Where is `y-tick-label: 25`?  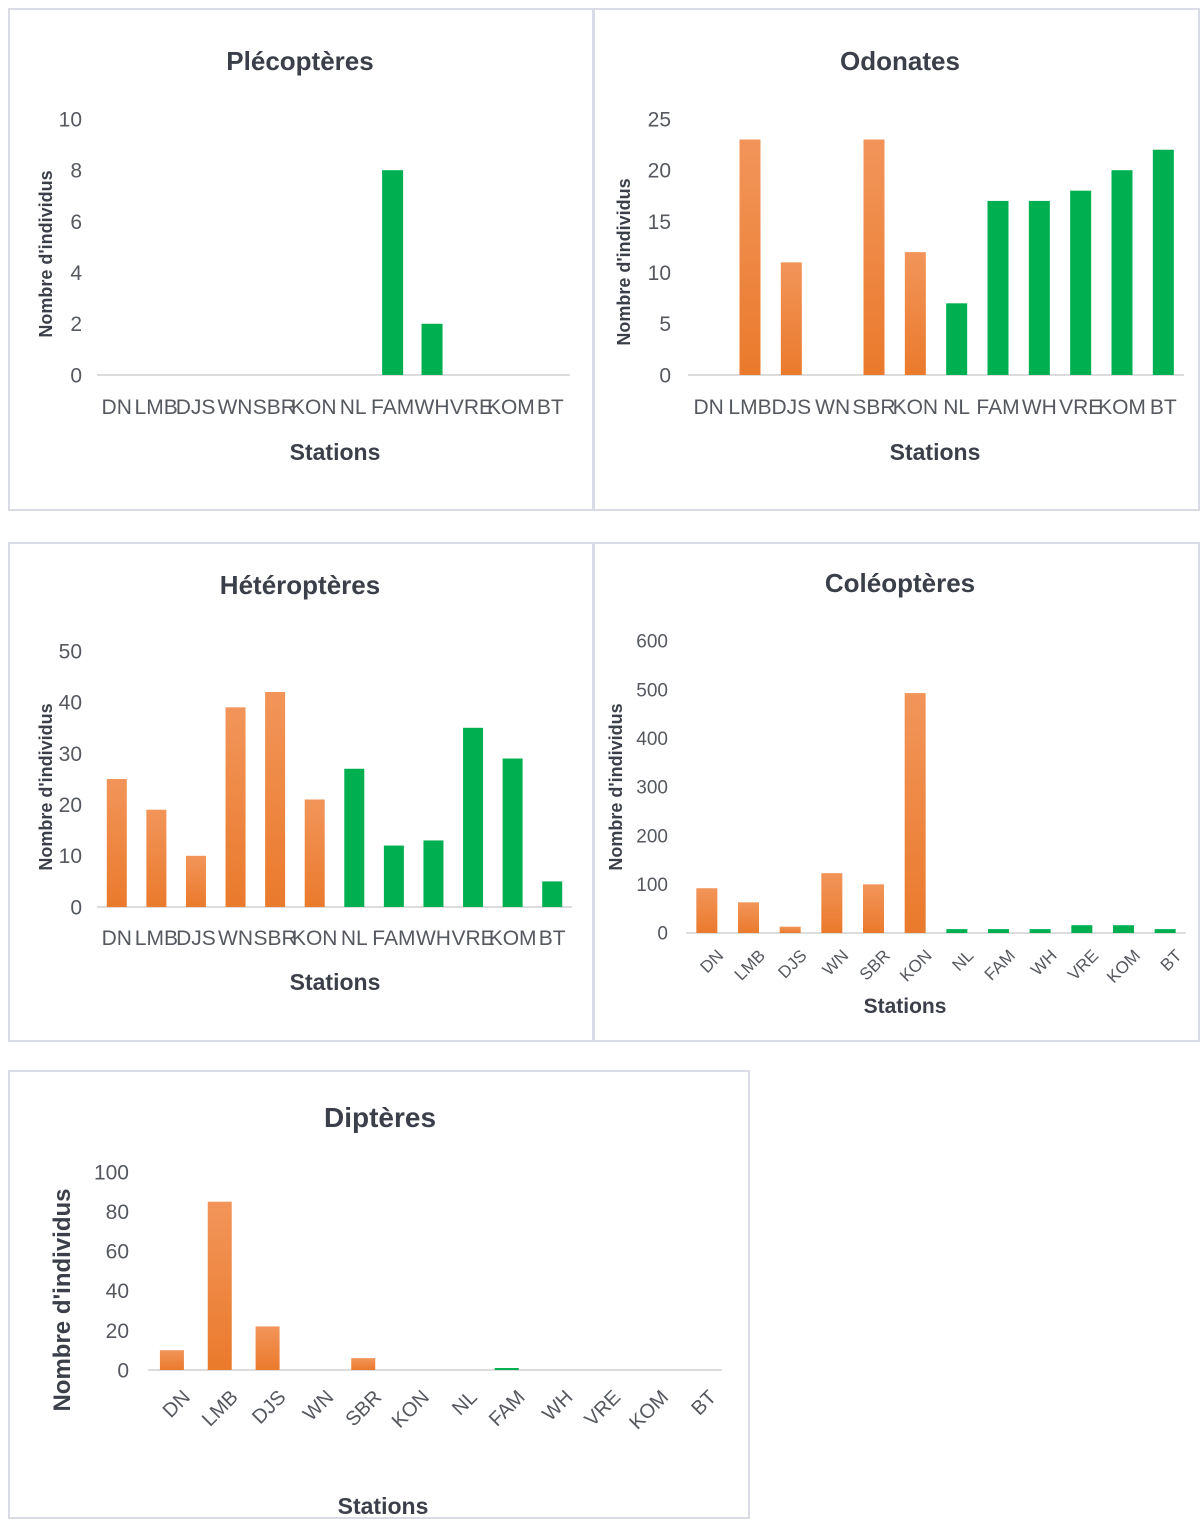 y-tick-label: 25 is located at coordinates (659, 119).